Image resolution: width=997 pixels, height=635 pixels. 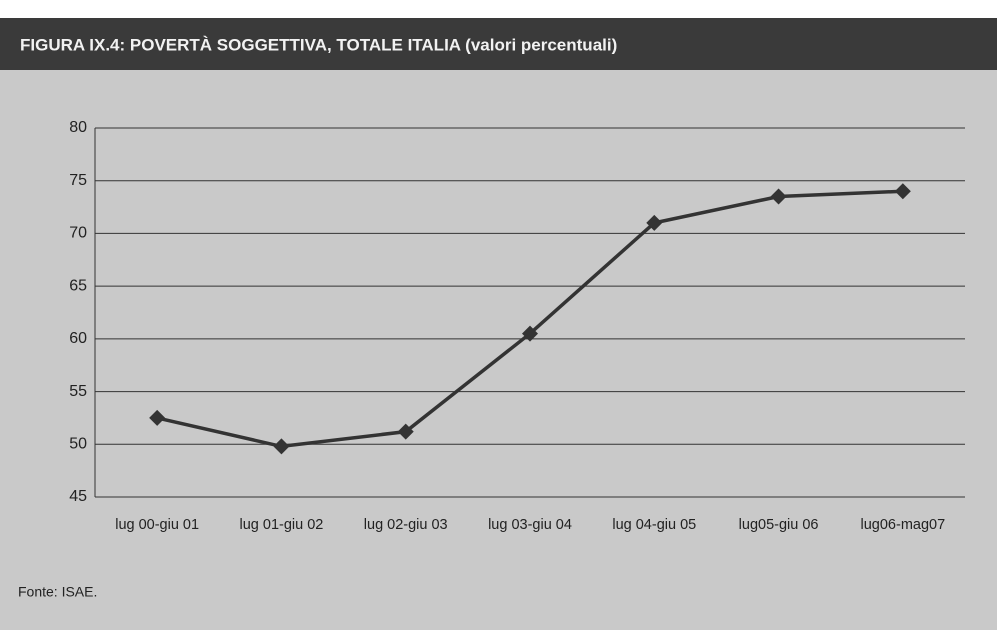 What do you see at coordinates (57, 592) in the screenshot?
I see `source-note: Fonte: ISAE.` at bounding box center [57, 592].